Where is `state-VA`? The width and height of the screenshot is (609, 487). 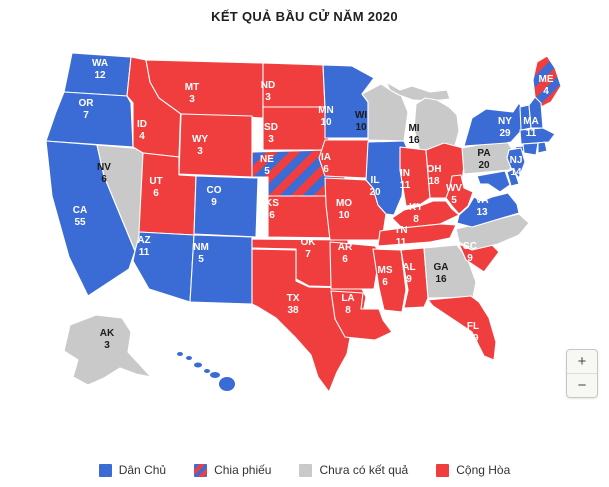
state-VA is located at coordinates (488, 210).